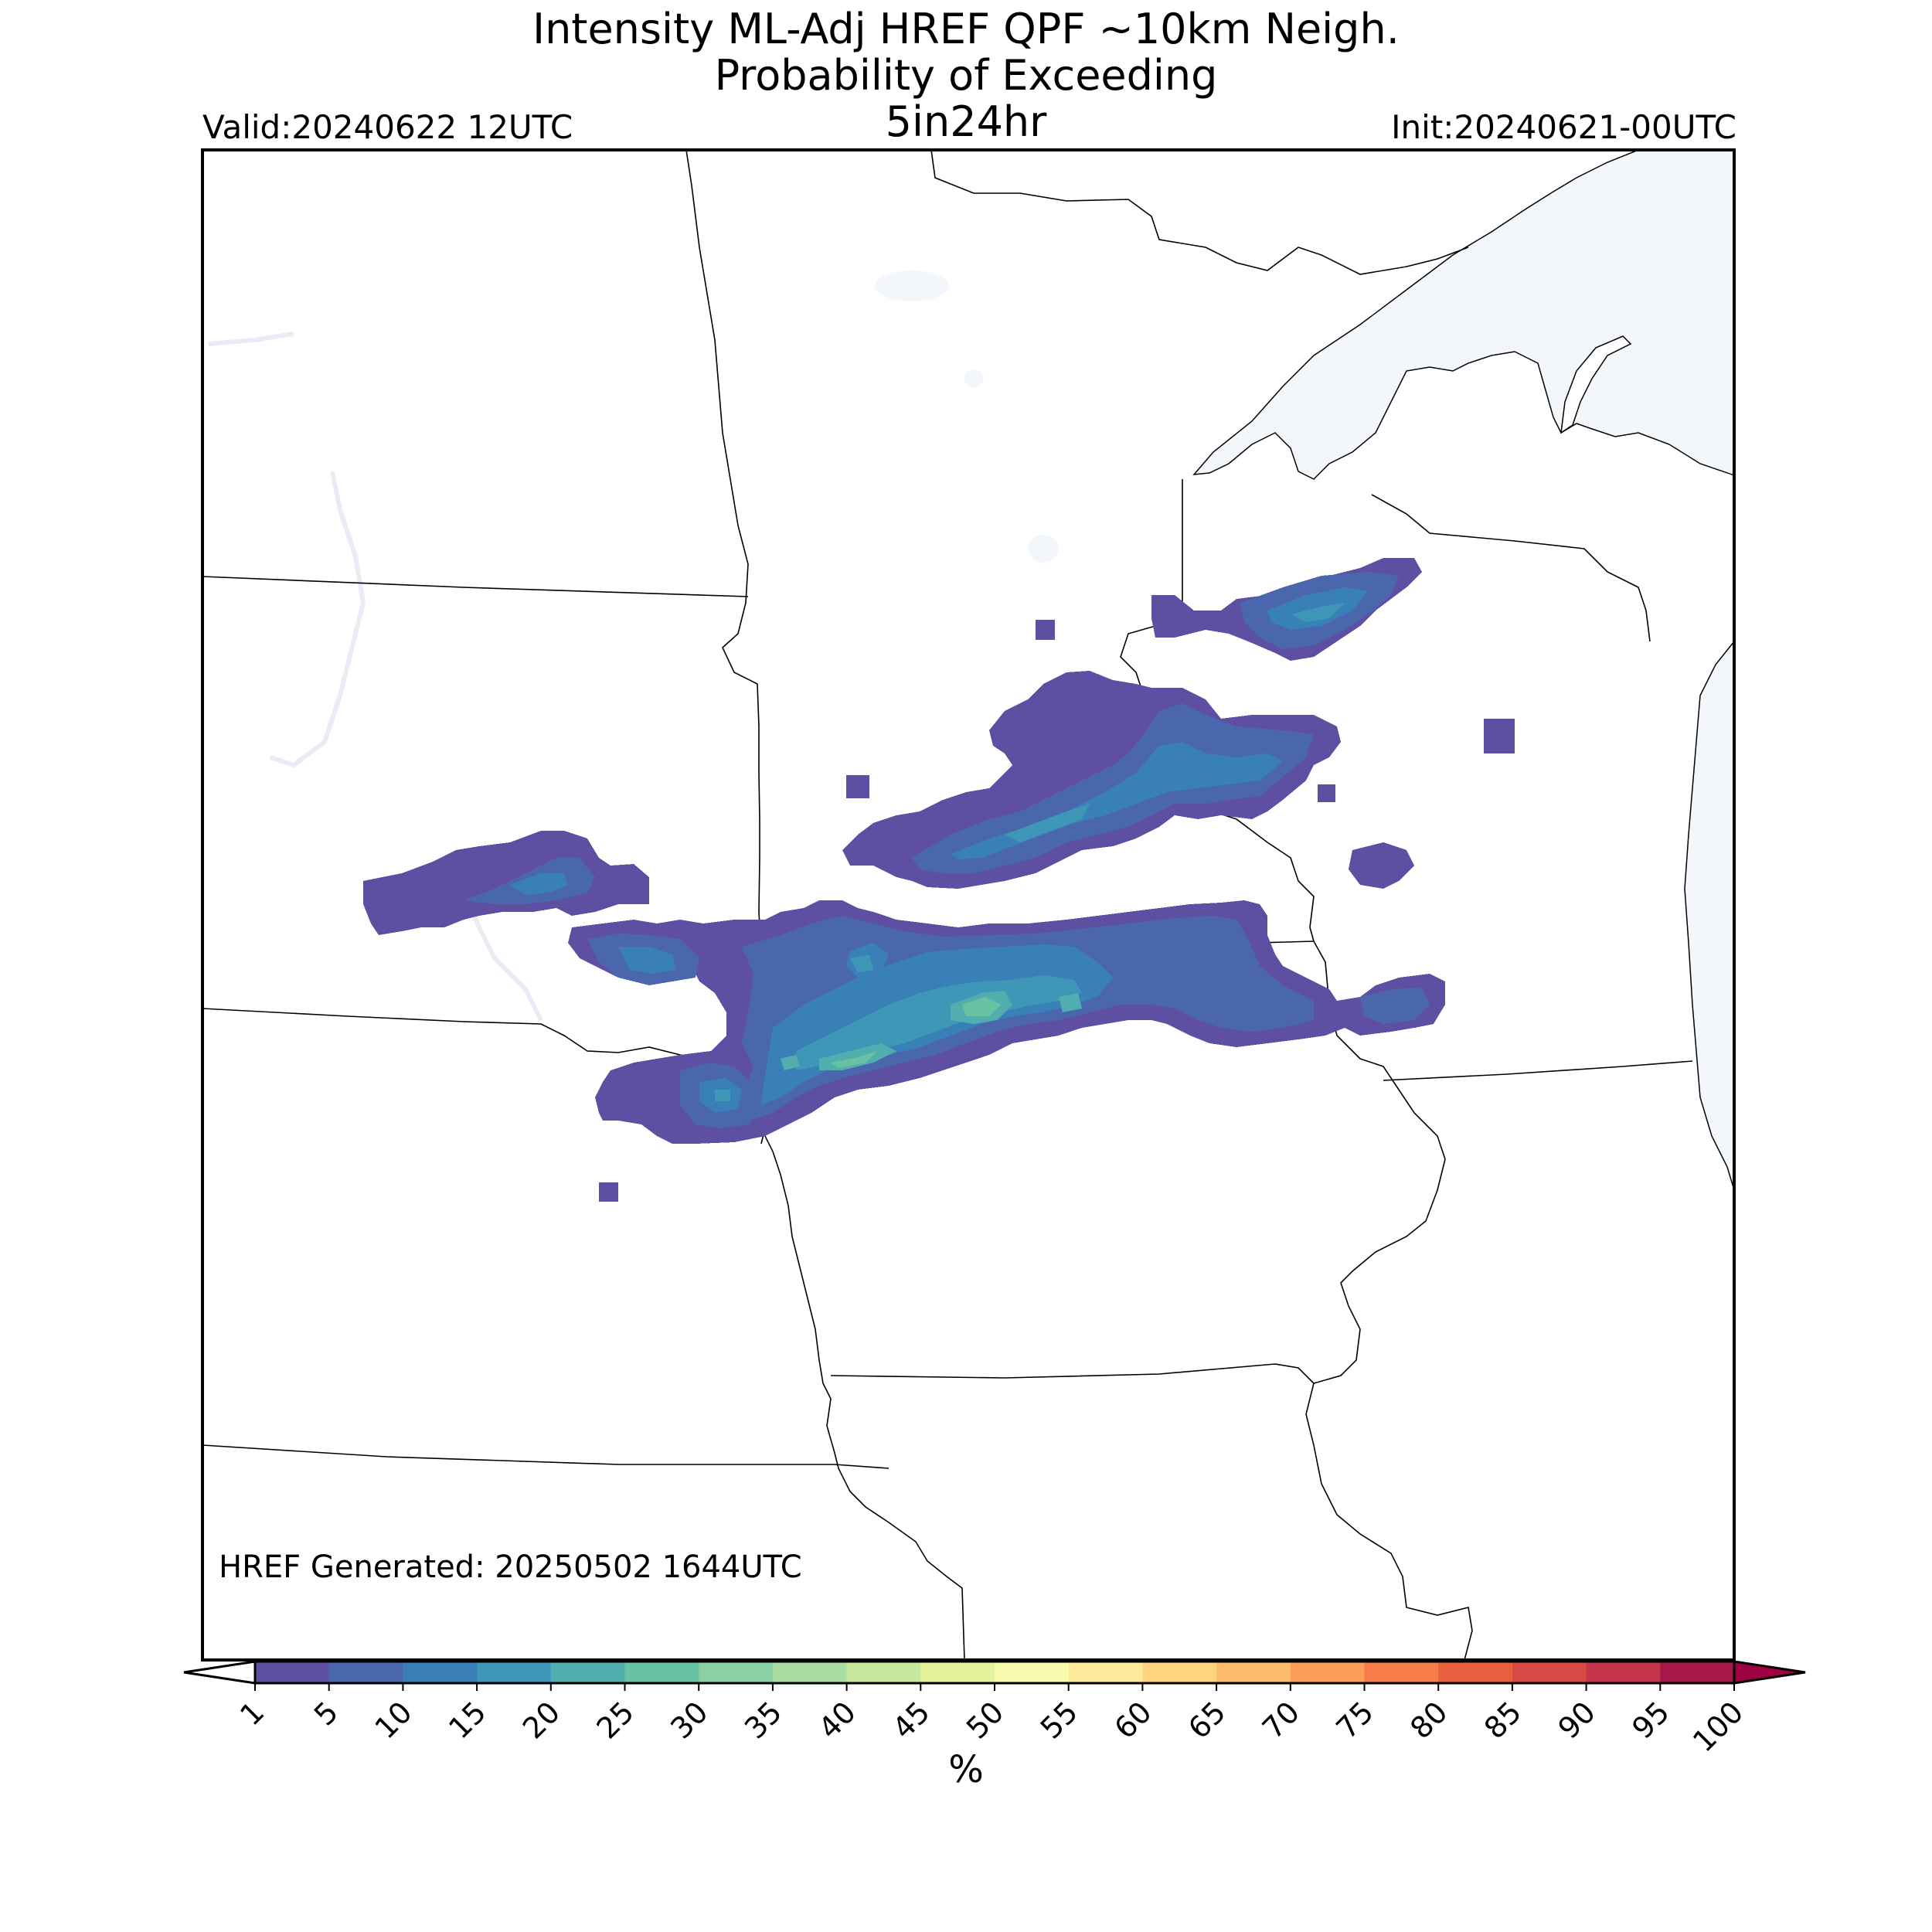  Describe the element at coordinates (1043, 549) in the screenshot. I see `mille-lacs` at that location.